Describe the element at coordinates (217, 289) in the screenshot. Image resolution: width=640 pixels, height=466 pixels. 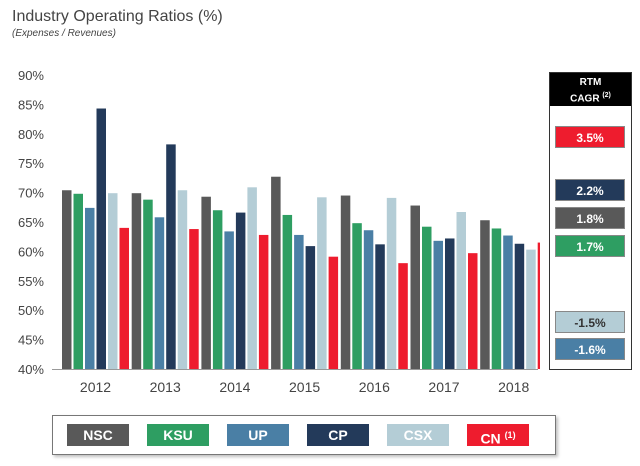
I see `bar-ksu-2014` at that location.